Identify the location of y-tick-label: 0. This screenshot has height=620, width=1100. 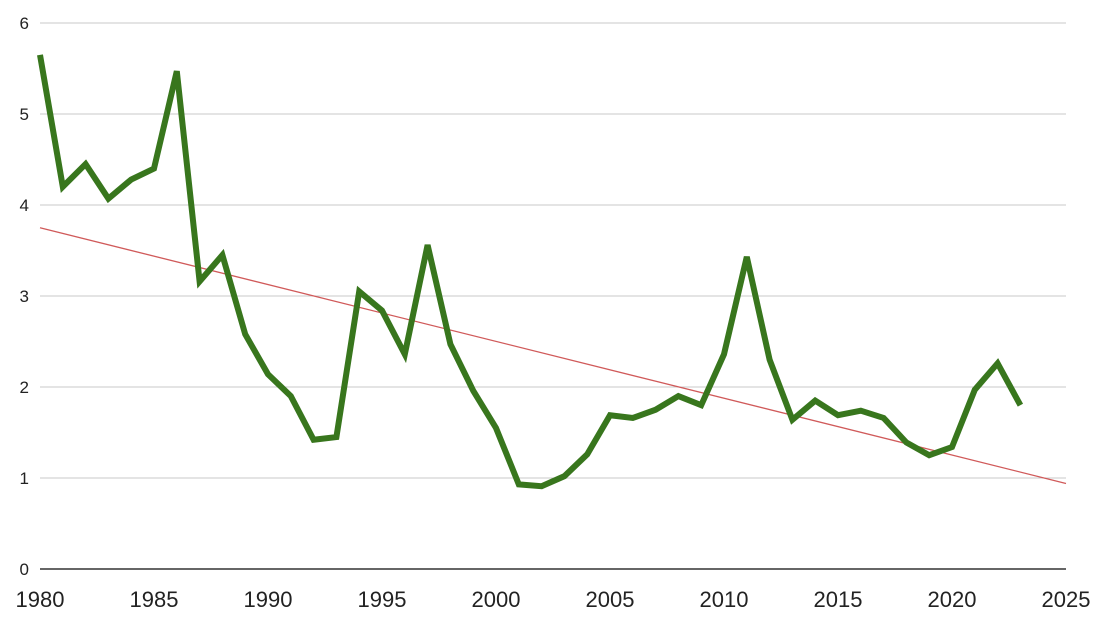
(24, 569).